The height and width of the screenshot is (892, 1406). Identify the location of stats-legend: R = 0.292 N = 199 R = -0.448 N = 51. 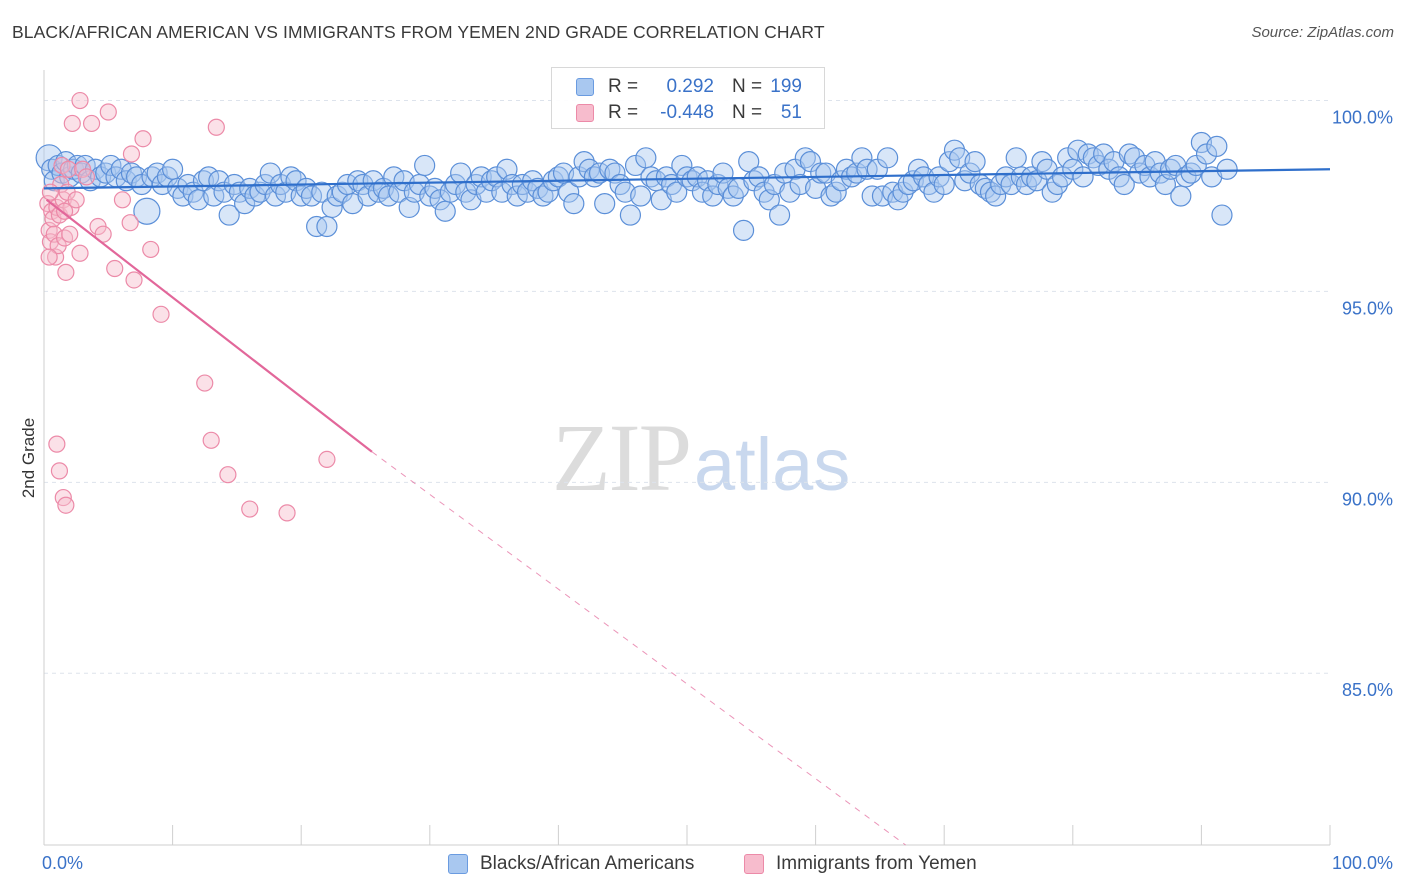
(688, 98).